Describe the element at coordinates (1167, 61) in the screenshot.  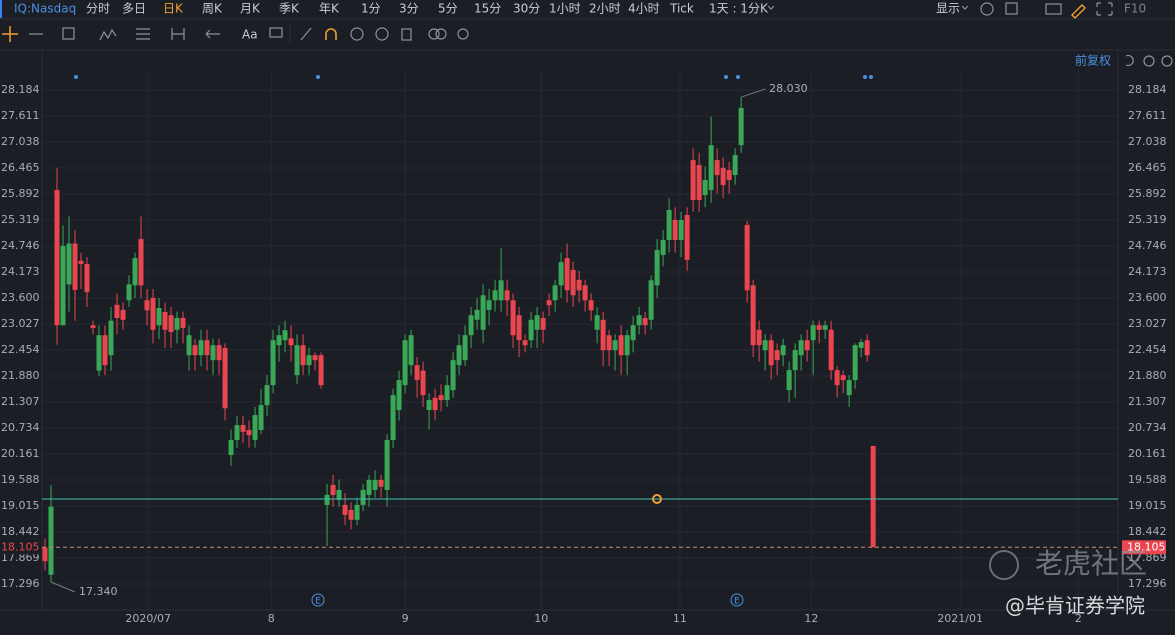
I see `zoom-in-icon` at that location.